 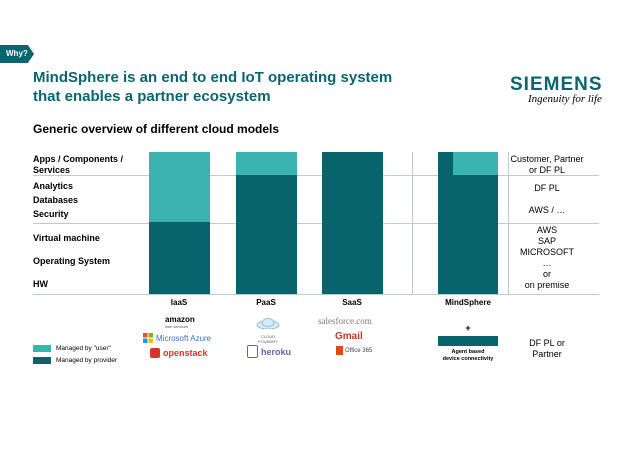 What do you see at coordinates (179, 258) in the screenshot?
I see `iaas-provider-block` at bounding box center [179, 258].